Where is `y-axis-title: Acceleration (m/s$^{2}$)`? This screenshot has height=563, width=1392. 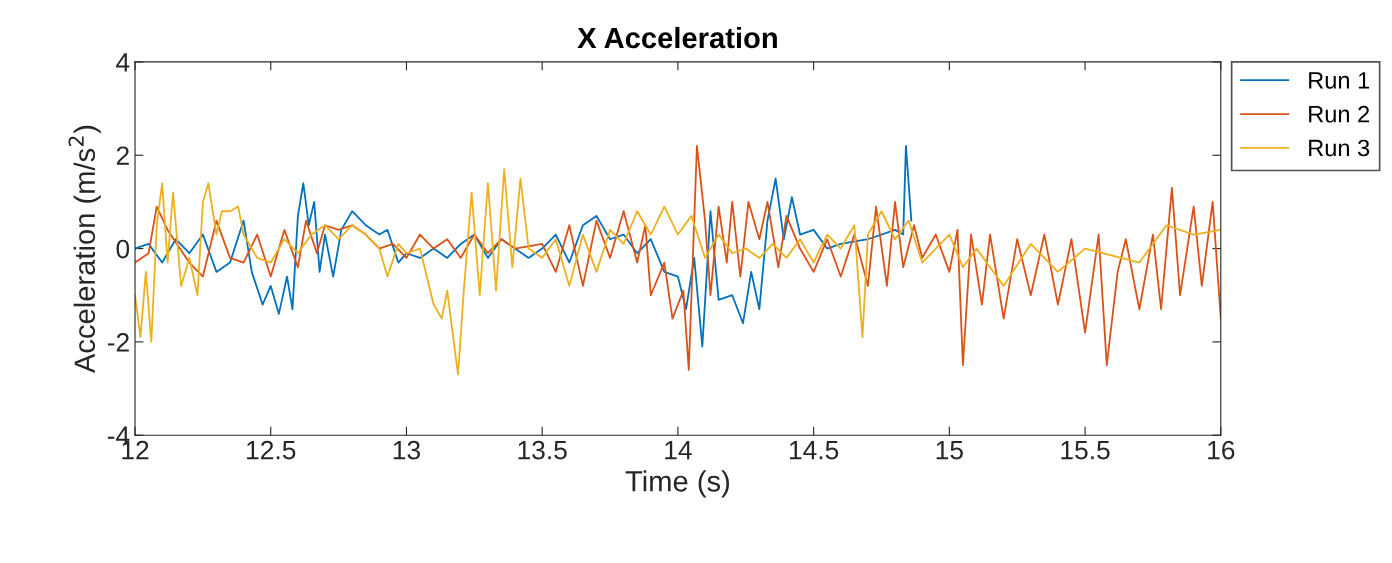
y-axis-title: Acceleration (m/s$^{2}$) is located at coordinates (84, 249).